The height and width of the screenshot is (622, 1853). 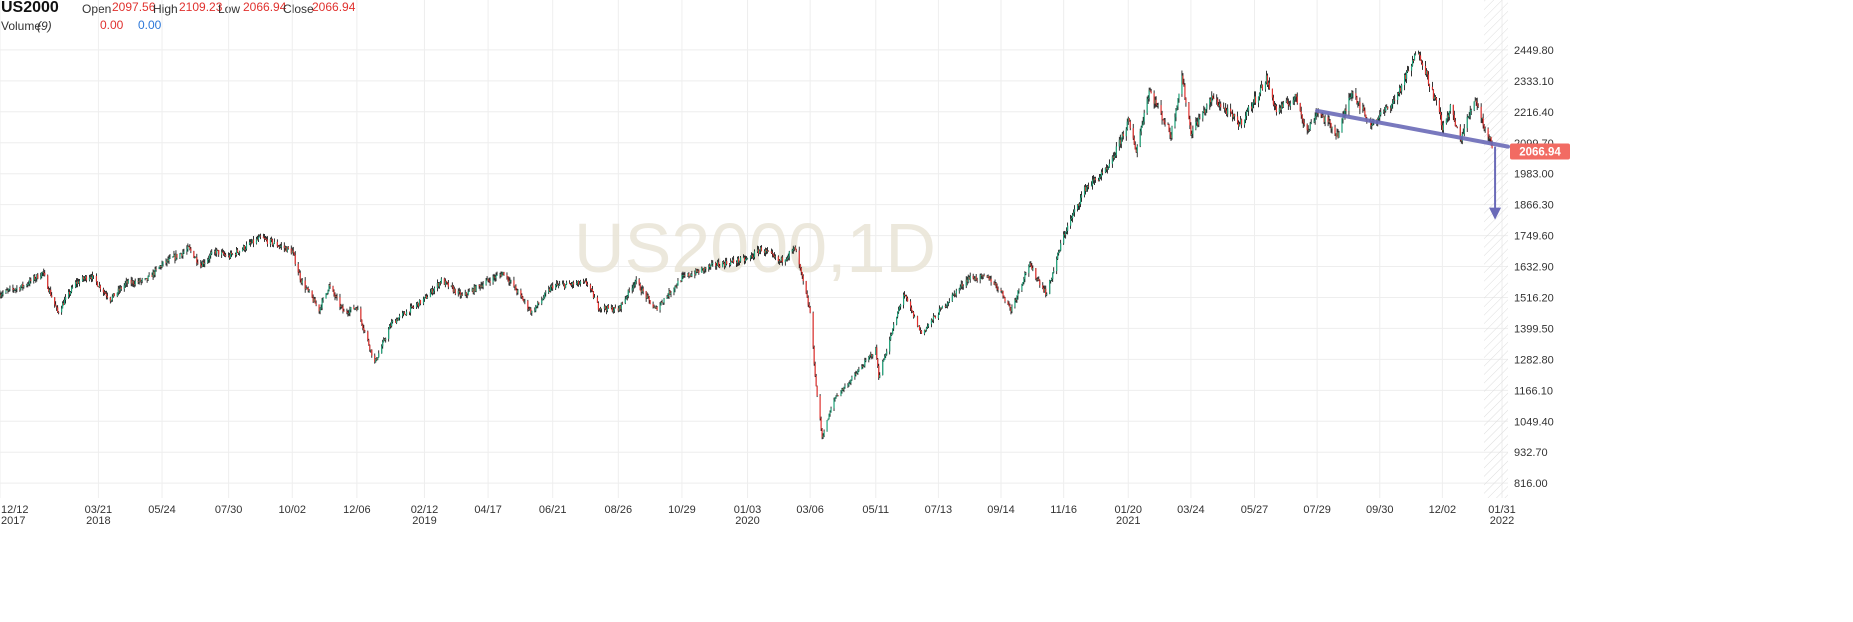 What do you see at coordinates (1191, 510) in the screenshot?
I see `time-tick-18: 03/24` at bounding box center [1191, 510].